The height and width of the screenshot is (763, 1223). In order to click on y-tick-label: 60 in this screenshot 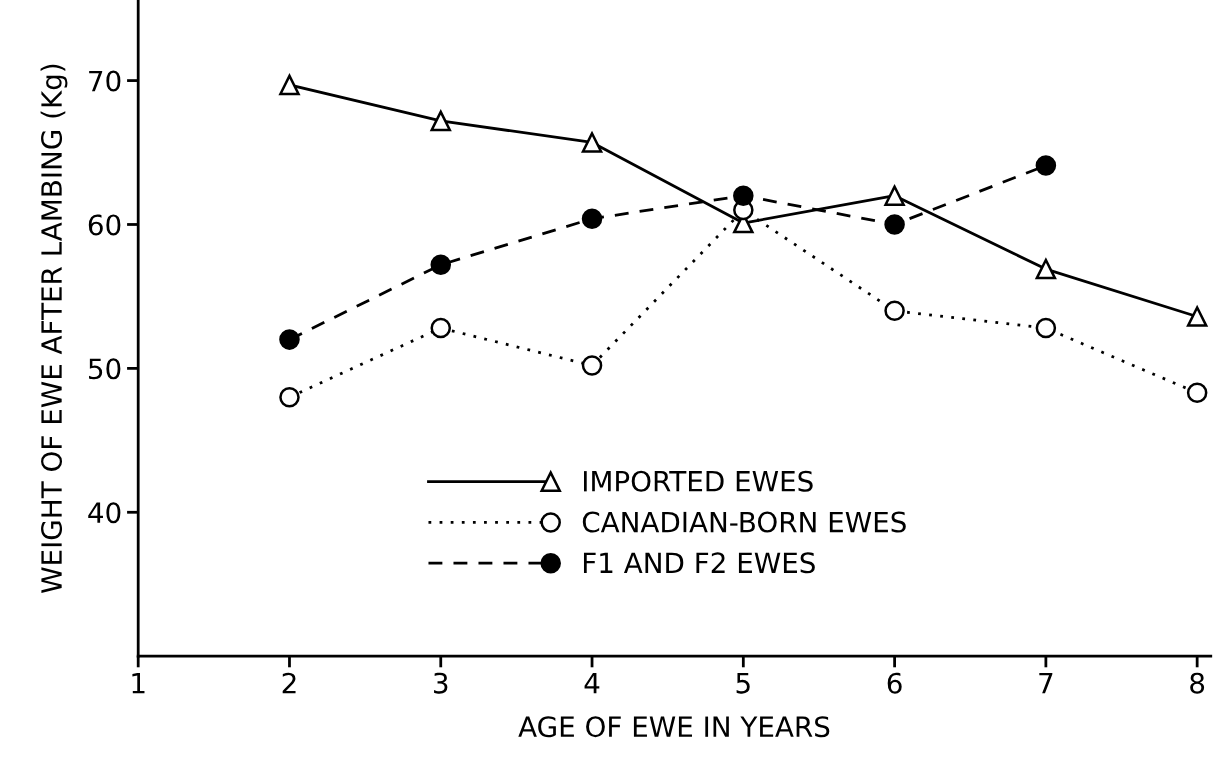, I will do `click(104, 225)`.